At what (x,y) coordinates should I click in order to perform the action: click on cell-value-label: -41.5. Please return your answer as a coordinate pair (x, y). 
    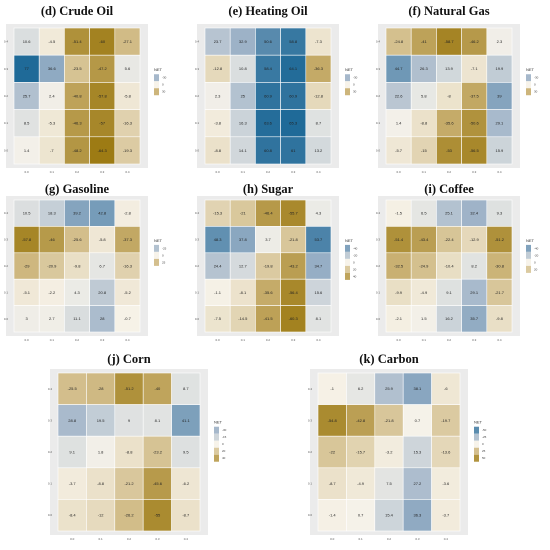
    Looking at the image, I should click on (268, 318).